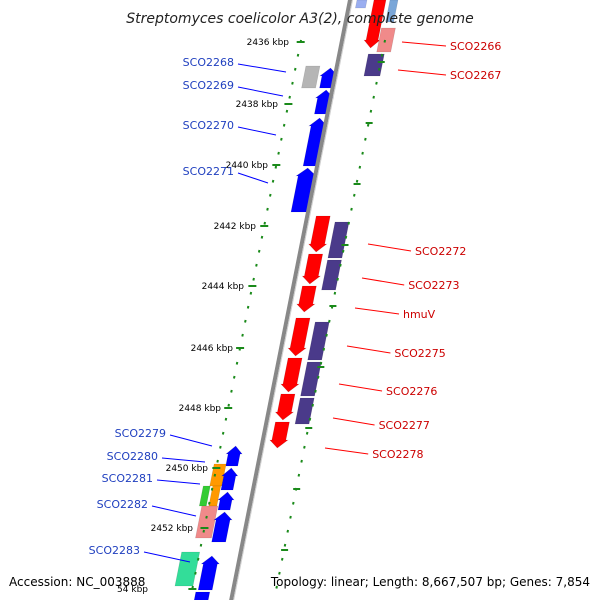 This screenshot has height=600, width=600. Describe the element at coordinates (257, 105) in the screenshot. I see `scale-tick-label: 2438 kbp` at that location.